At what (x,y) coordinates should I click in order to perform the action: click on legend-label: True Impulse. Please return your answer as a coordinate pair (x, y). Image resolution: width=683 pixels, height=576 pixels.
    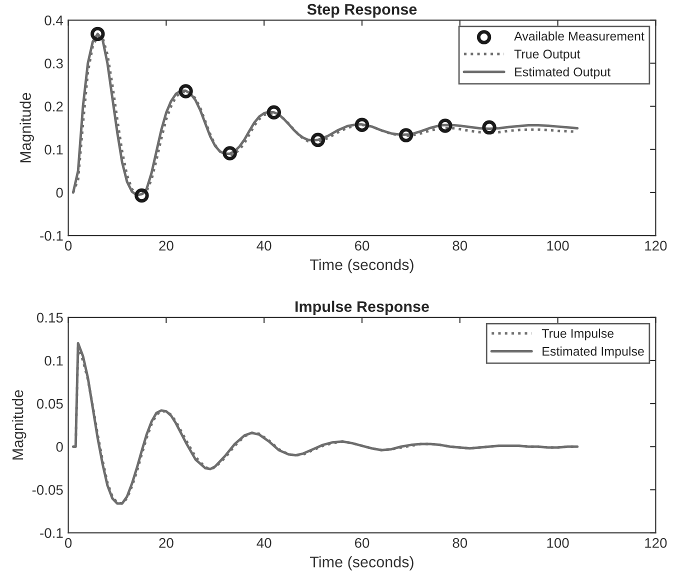
    Looking at the image, I should click on (578, 334).